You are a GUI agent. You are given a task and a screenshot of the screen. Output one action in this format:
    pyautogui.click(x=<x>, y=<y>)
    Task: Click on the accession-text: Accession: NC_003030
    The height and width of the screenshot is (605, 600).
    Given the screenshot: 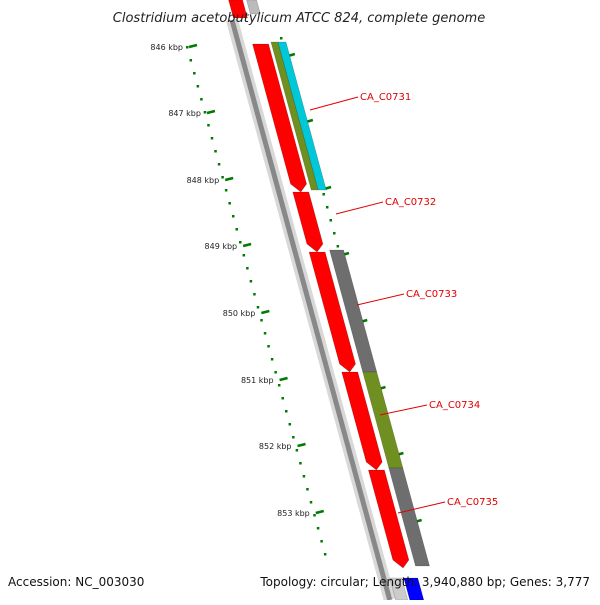 What is the action you would take?
    pyautogui.click(x=76, y=582)
    